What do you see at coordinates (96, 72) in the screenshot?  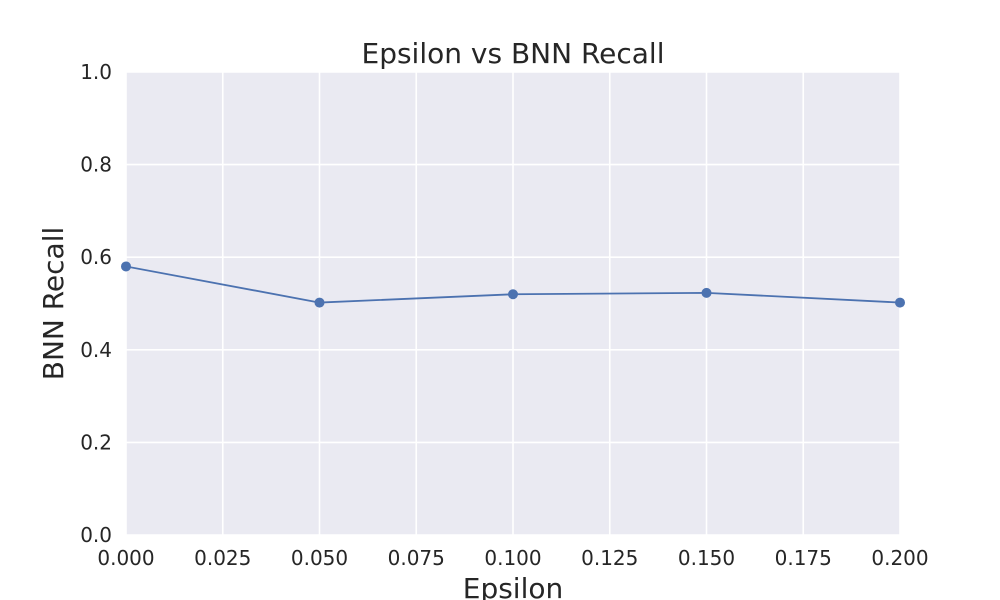 I see `y-tick-label: 1.0` at bounding box center [96, 72].